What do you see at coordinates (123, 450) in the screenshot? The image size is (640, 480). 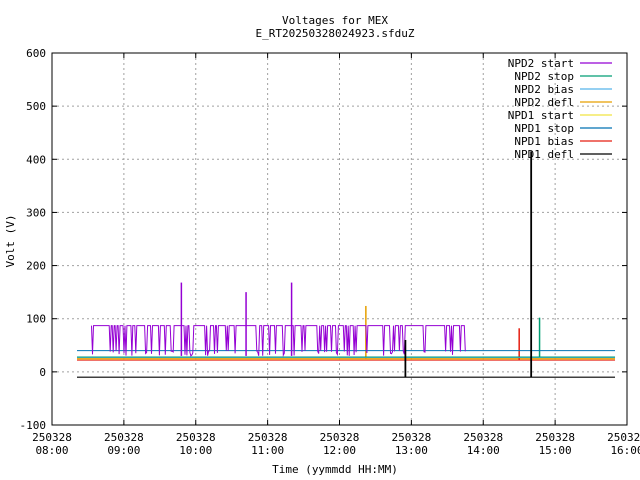 I see `x-tick-label-time: 09:00` at bounding box center [123, 450].